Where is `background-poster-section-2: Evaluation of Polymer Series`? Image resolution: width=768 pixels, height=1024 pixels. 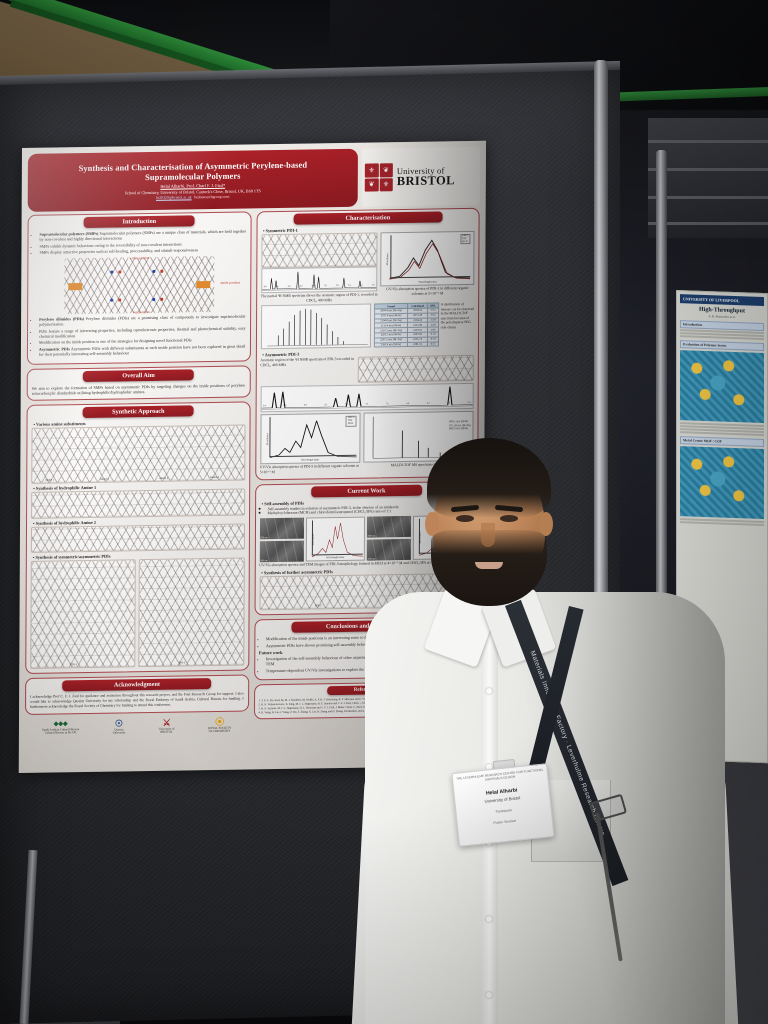 background-poster-section-2: Evaluation of Polymer Series is located at coordinates (722, 346).